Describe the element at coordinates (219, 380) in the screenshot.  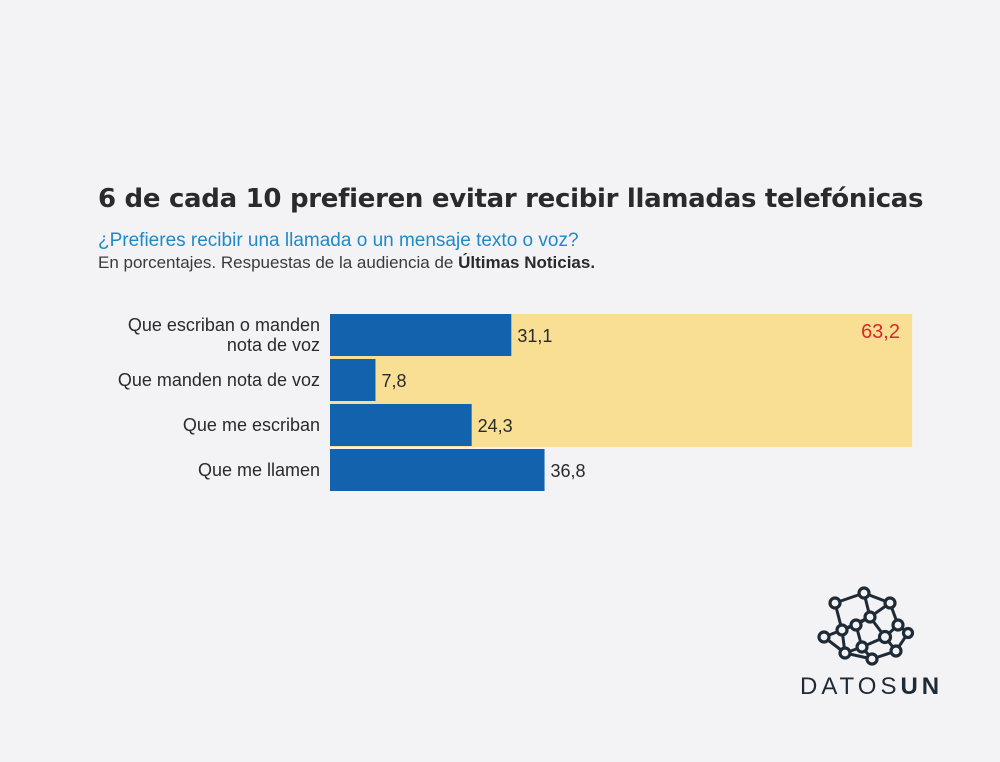
I see `category-label-2: Que manden nota de voz` at that location.